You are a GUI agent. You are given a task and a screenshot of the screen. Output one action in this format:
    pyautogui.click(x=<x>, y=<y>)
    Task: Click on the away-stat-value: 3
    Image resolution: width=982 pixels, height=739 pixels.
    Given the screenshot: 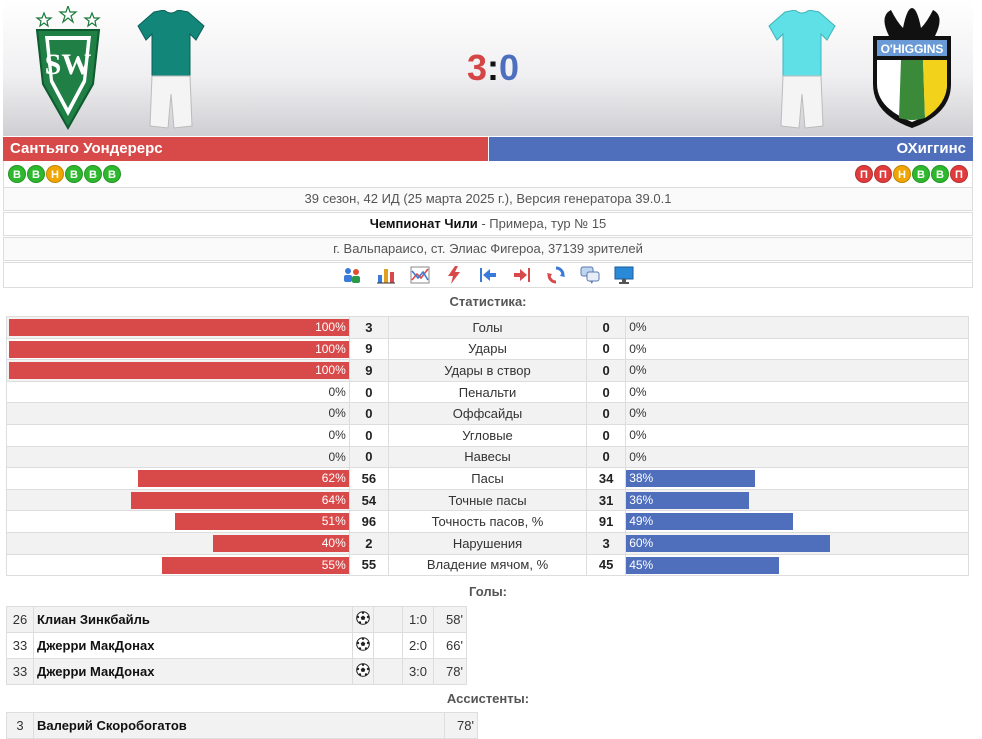 What is the action you would take?
    pyautogui.click(x=606, y=543)
    